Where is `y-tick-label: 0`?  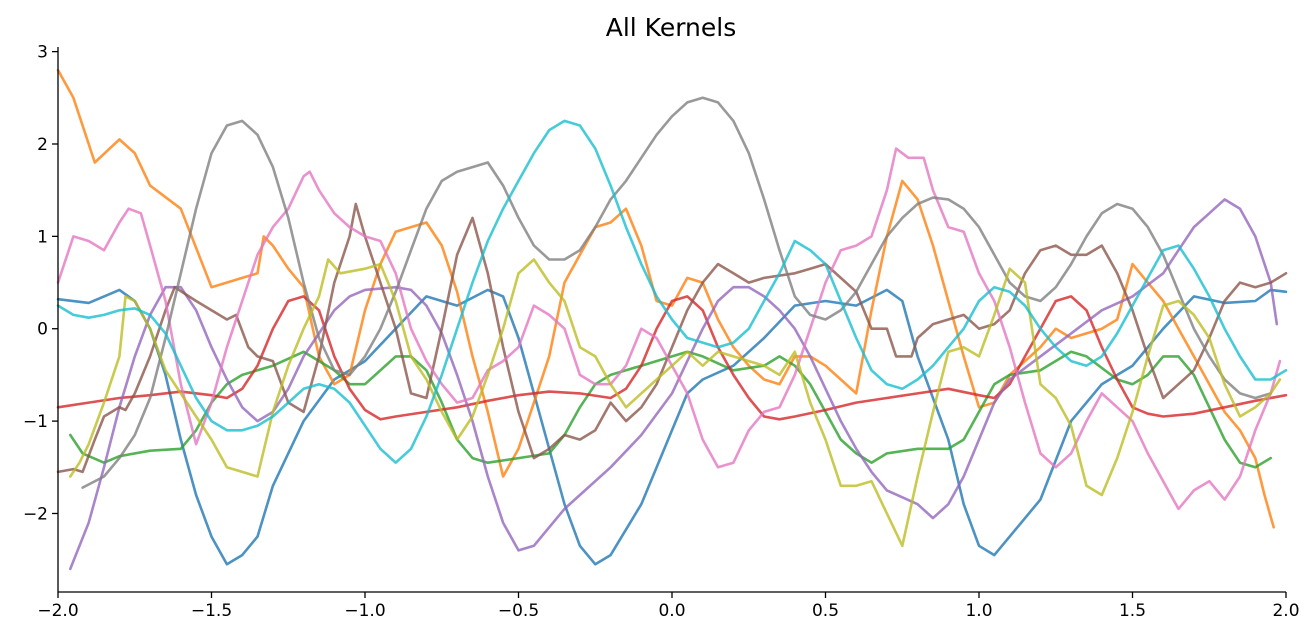
y-tick-label: 0 is located at coordinates (42, 330).